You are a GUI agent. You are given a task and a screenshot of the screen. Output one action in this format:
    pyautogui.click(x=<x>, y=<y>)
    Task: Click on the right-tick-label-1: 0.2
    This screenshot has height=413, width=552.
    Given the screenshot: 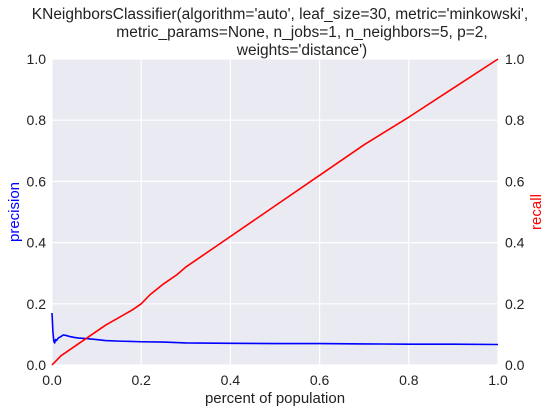 What is the action you would take?
    pyautogui.click(x=515, y=304)
    